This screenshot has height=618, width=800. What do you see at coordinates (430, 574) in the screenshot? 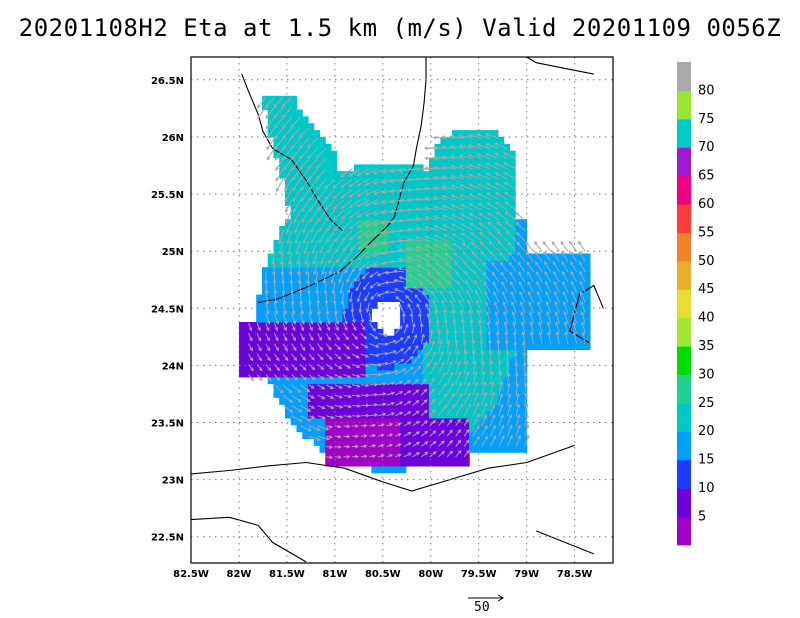
I see `x-tick-label: 80W` at bounding box center [430, 574].